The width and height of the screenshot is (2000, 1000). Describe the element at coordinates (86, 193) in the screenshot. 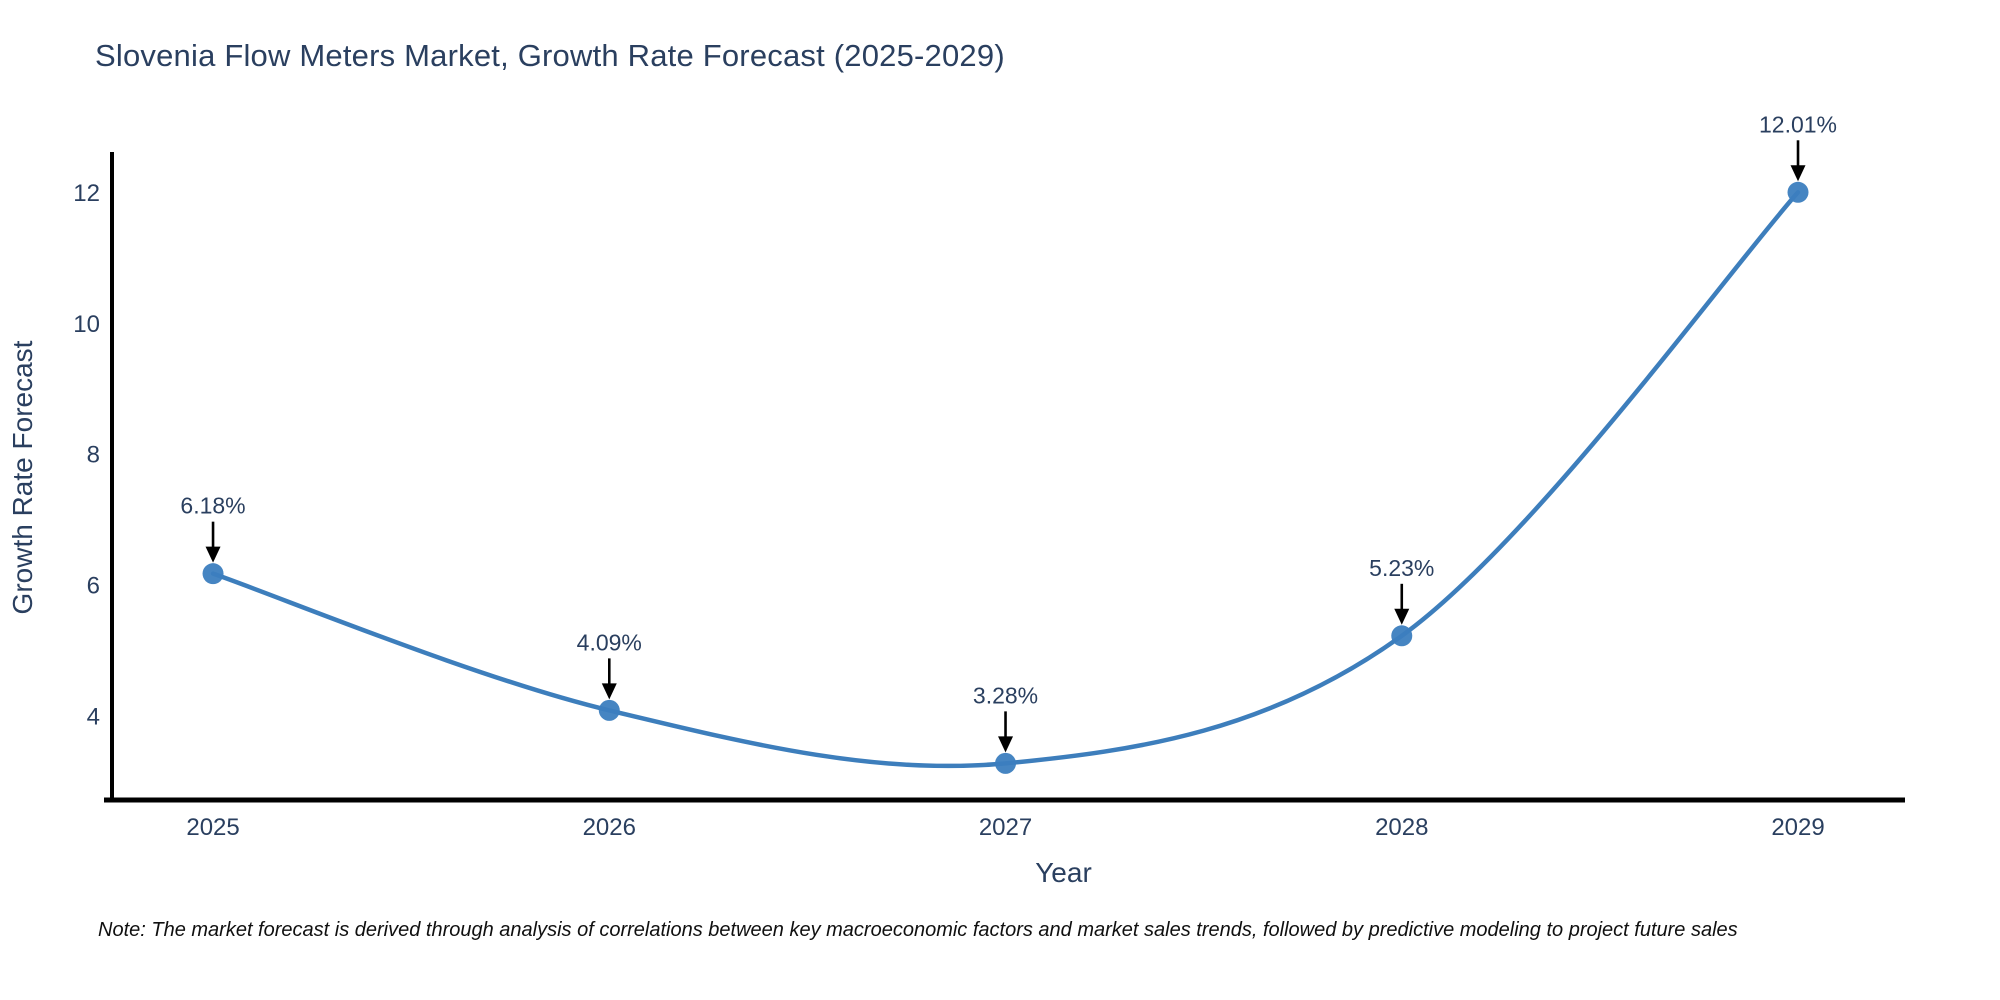

I see `y-tick-label: 12` at that location.